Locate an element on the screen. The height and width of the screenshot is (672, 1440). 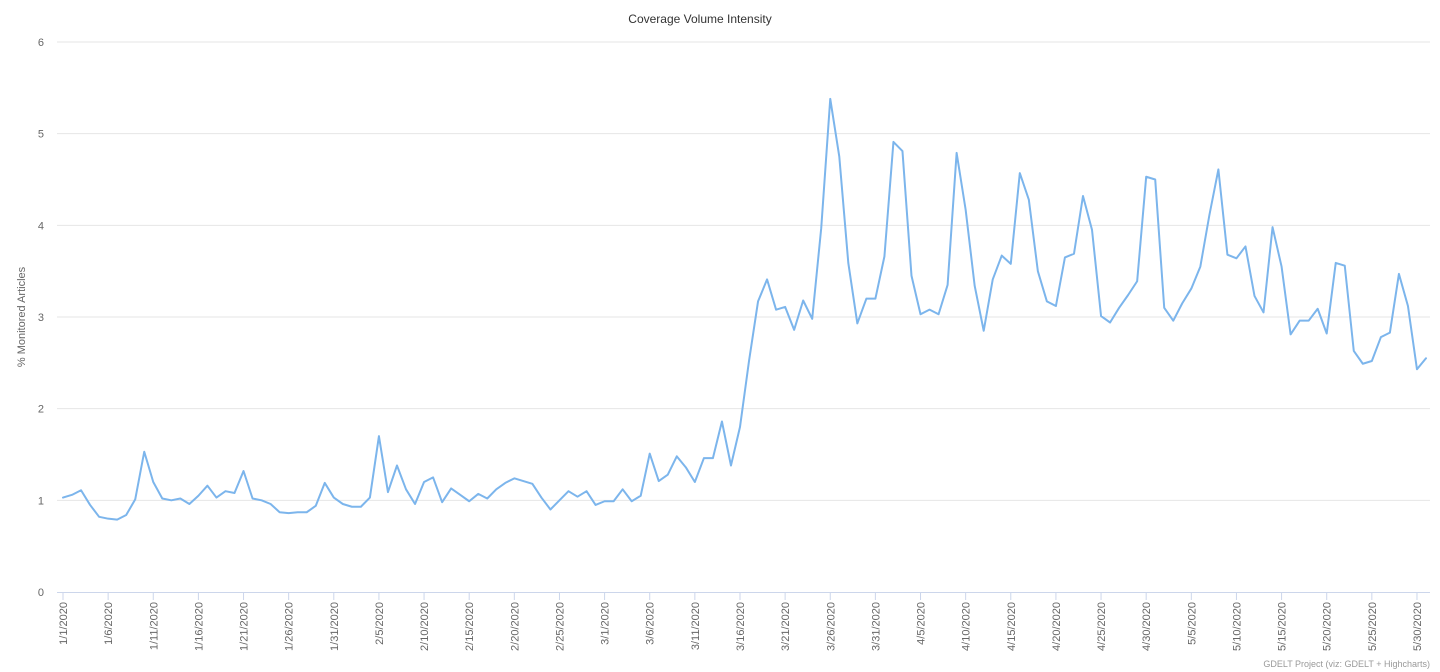
x-tick-label: 4/25/2020 is located at coordinates (1102, 626).